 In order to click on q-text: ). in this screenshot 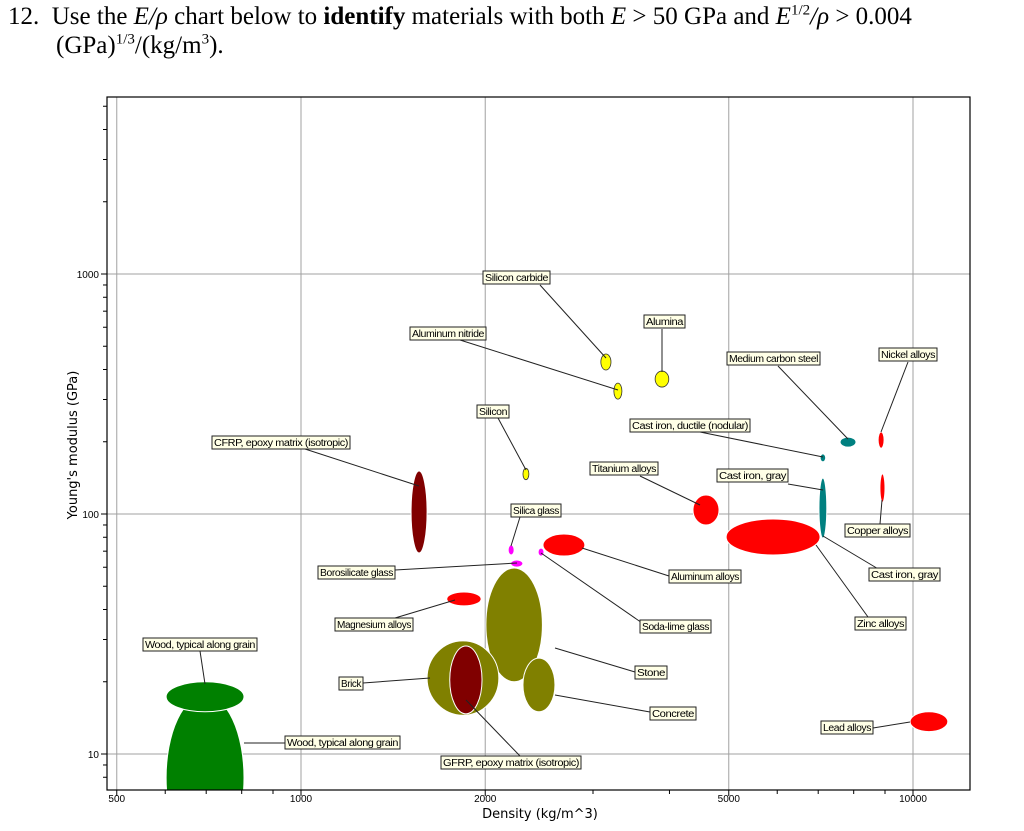, I will do `click(216, 45)`.